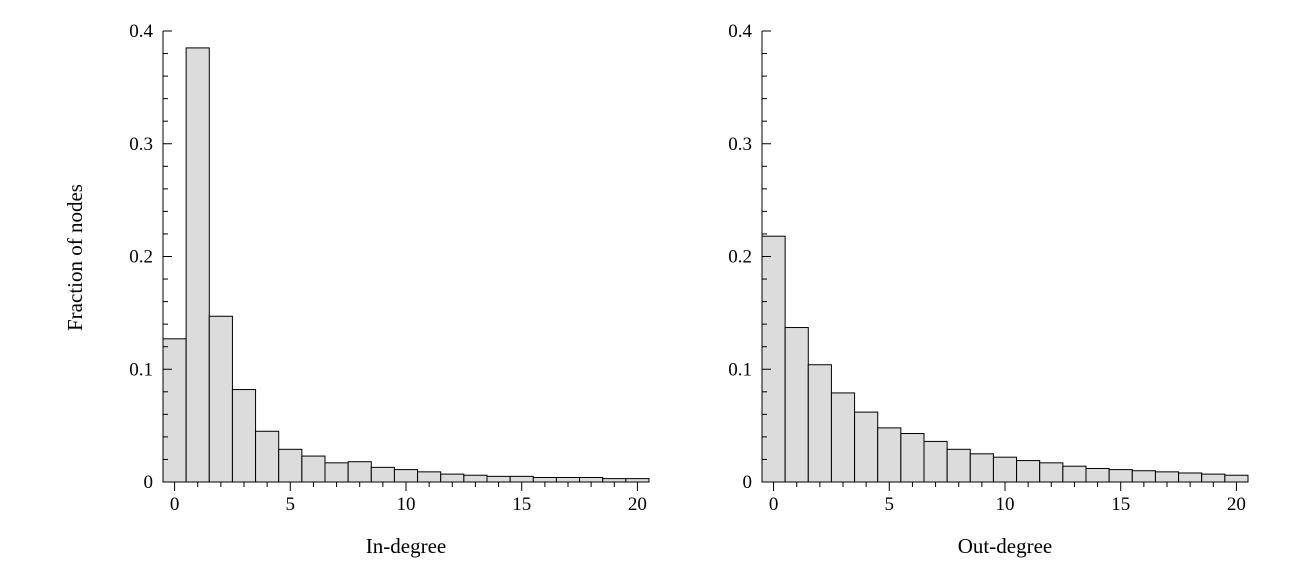 This screenshot has width=1289, height=574. Describe the element at coordinates (406, 546) in the screenshot. I see `x-axis-title: In-degree` at that location.